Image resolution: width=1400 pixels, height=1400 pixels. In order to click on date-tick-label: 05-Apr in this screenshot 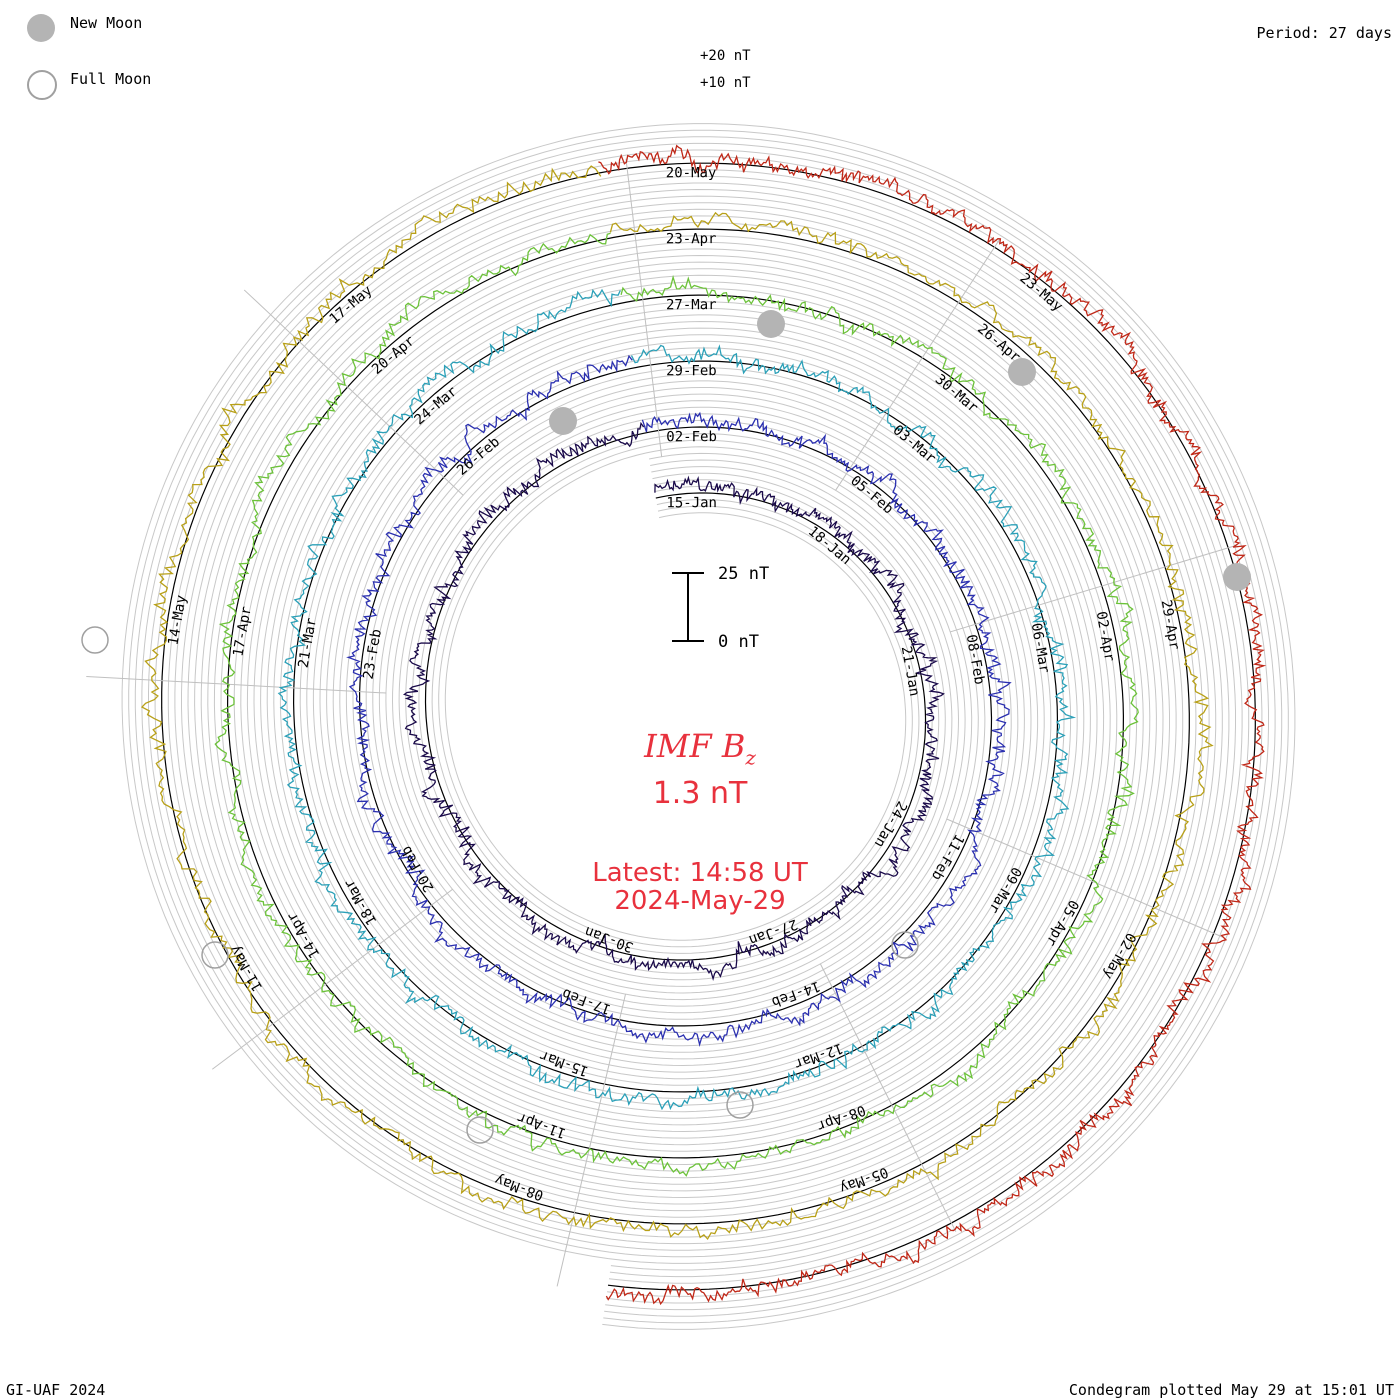, I will do `click(1061, 923)`.